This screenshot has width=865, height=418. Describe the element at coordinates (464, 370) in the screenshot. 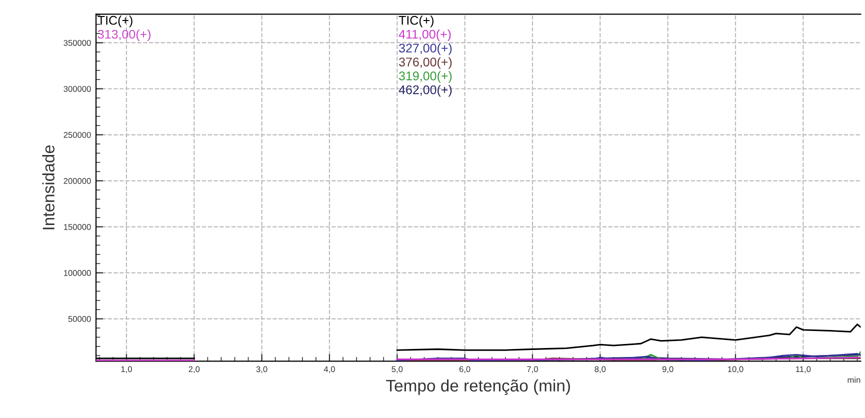

I see `x-tick-label: 6,0` at that location.